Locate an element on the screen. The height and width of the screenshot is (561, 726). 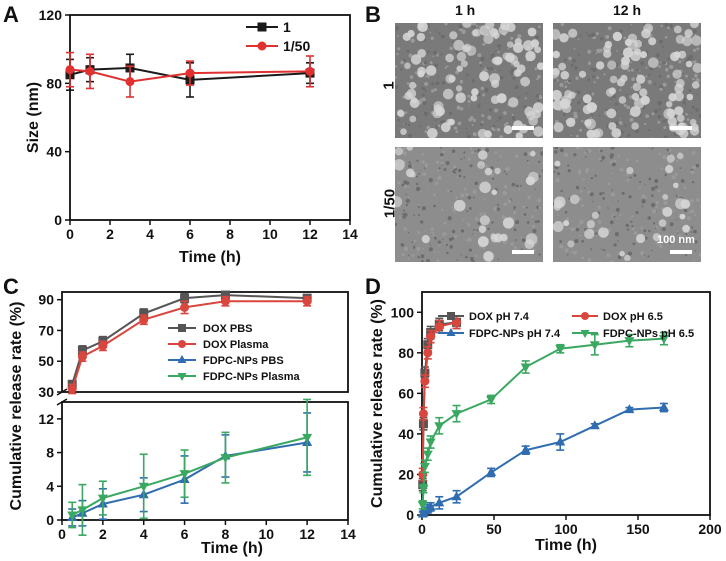
tem-image-1-12h is located at coordinates (627, 80).